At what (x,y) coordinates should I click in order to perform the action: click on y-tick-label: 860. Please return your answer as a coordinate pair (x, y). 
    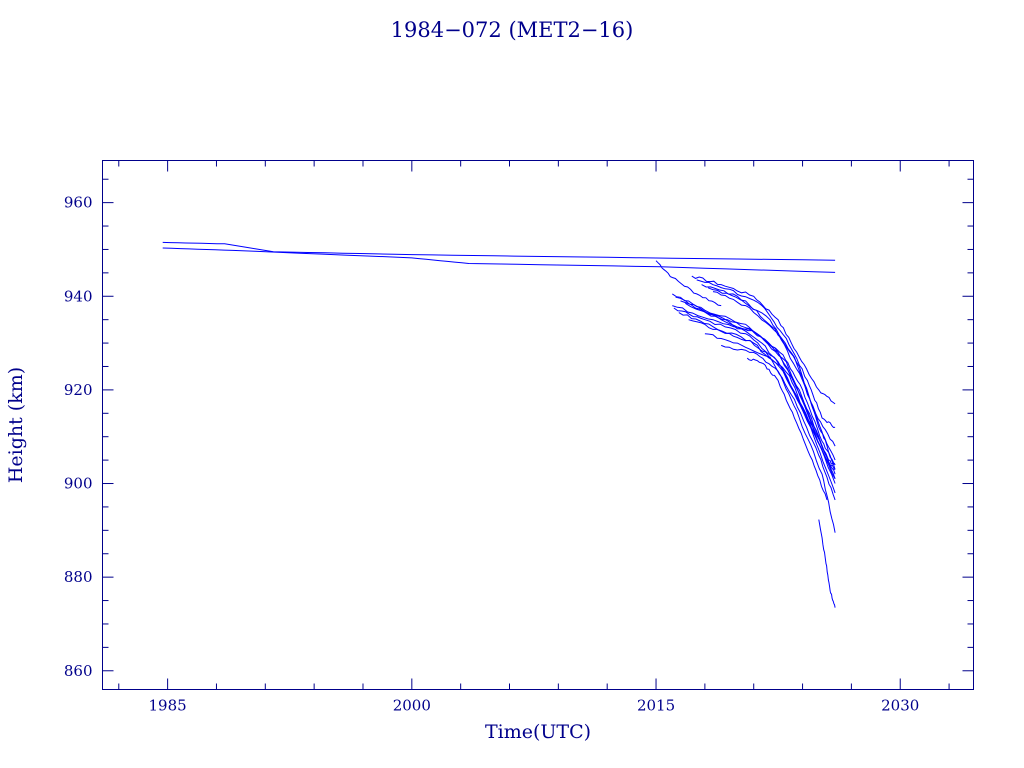
    Looking at the image, I should click on (78, 671).